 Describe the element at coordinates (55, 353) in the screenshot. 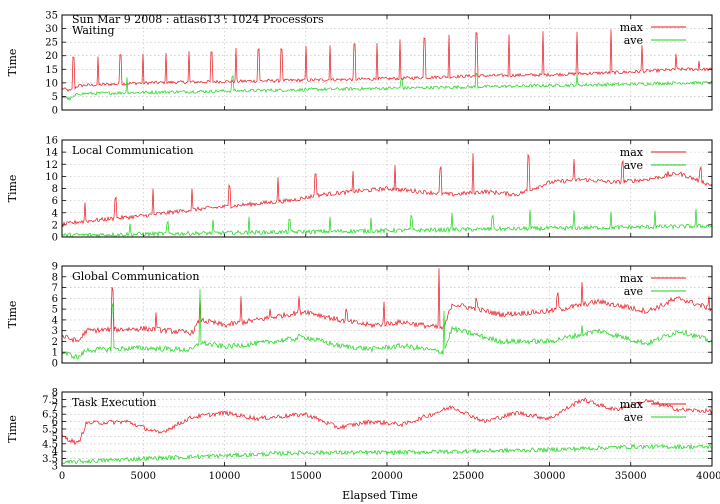

I see `y-tick-label: 1` at that location.